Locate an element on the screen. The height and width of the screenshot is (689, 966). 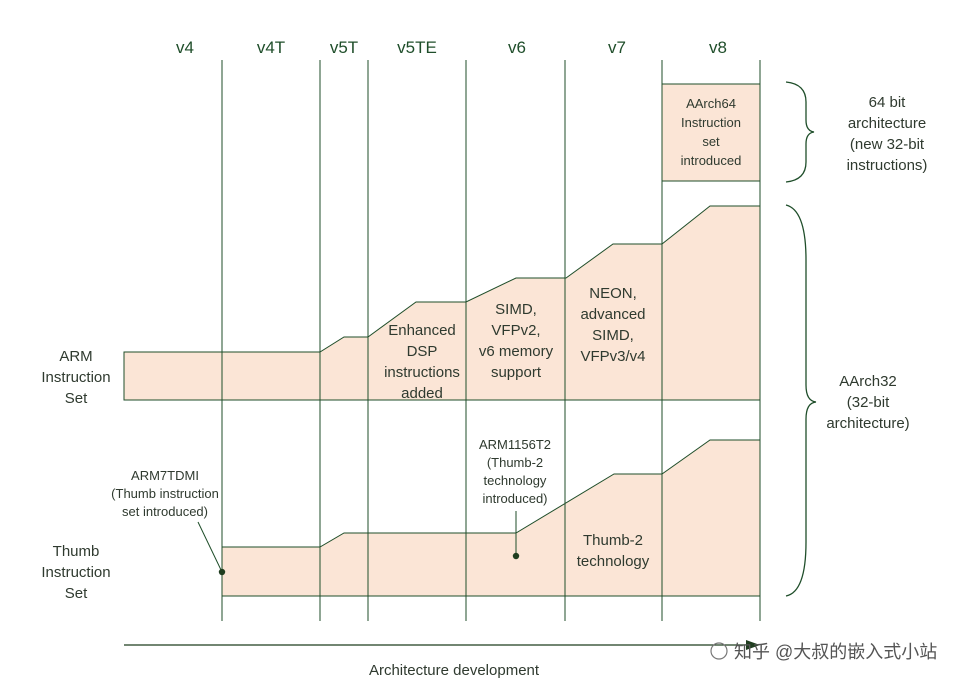
arm-feature-v6: SIMD, VFPv2, v6 memory support is located at coordinates (516, 341).